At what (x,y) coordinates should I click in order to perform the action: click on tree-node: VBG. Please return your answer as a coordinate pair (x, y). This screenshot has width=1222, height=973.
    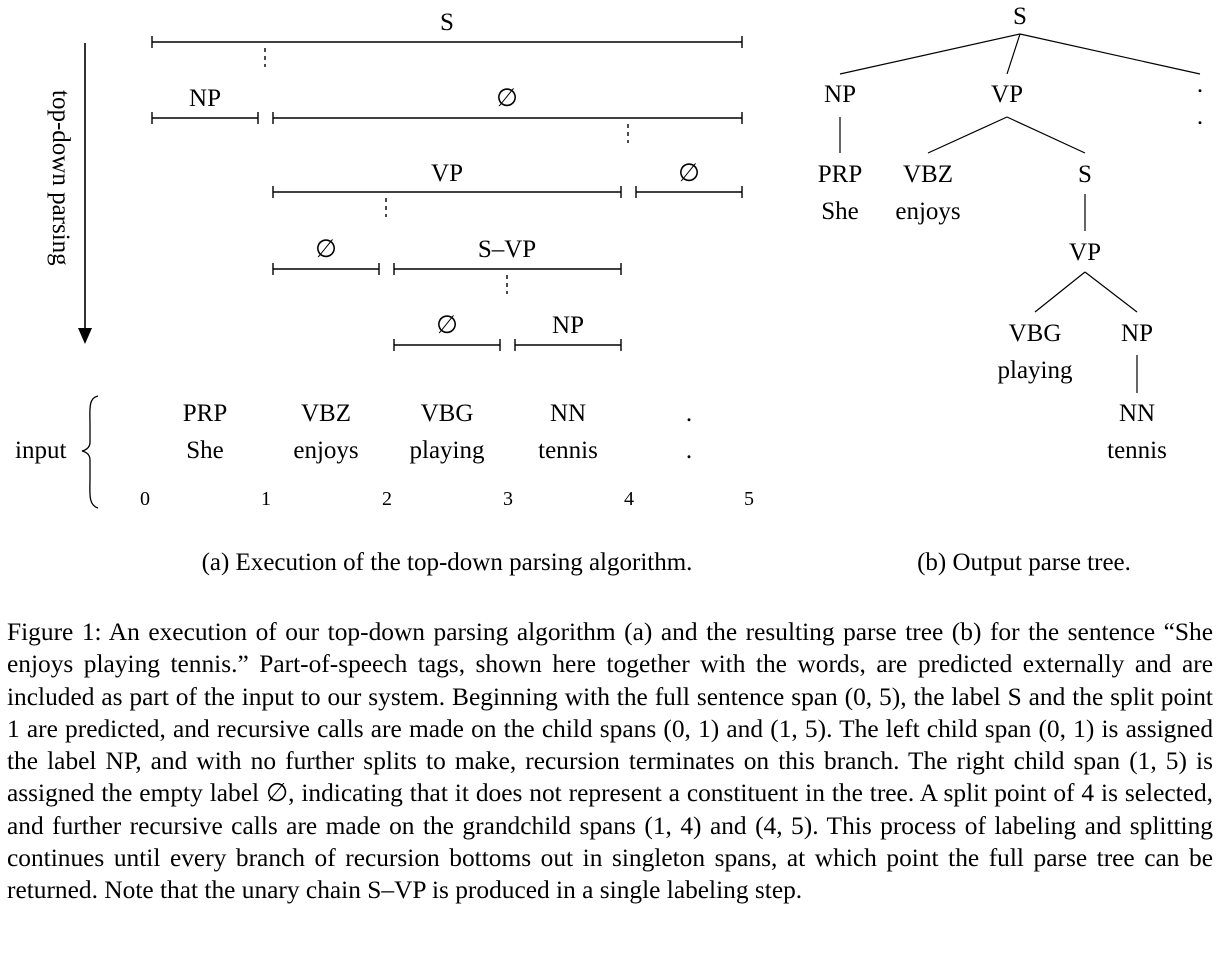
    Looking at the image, I should click on (1035, 333).